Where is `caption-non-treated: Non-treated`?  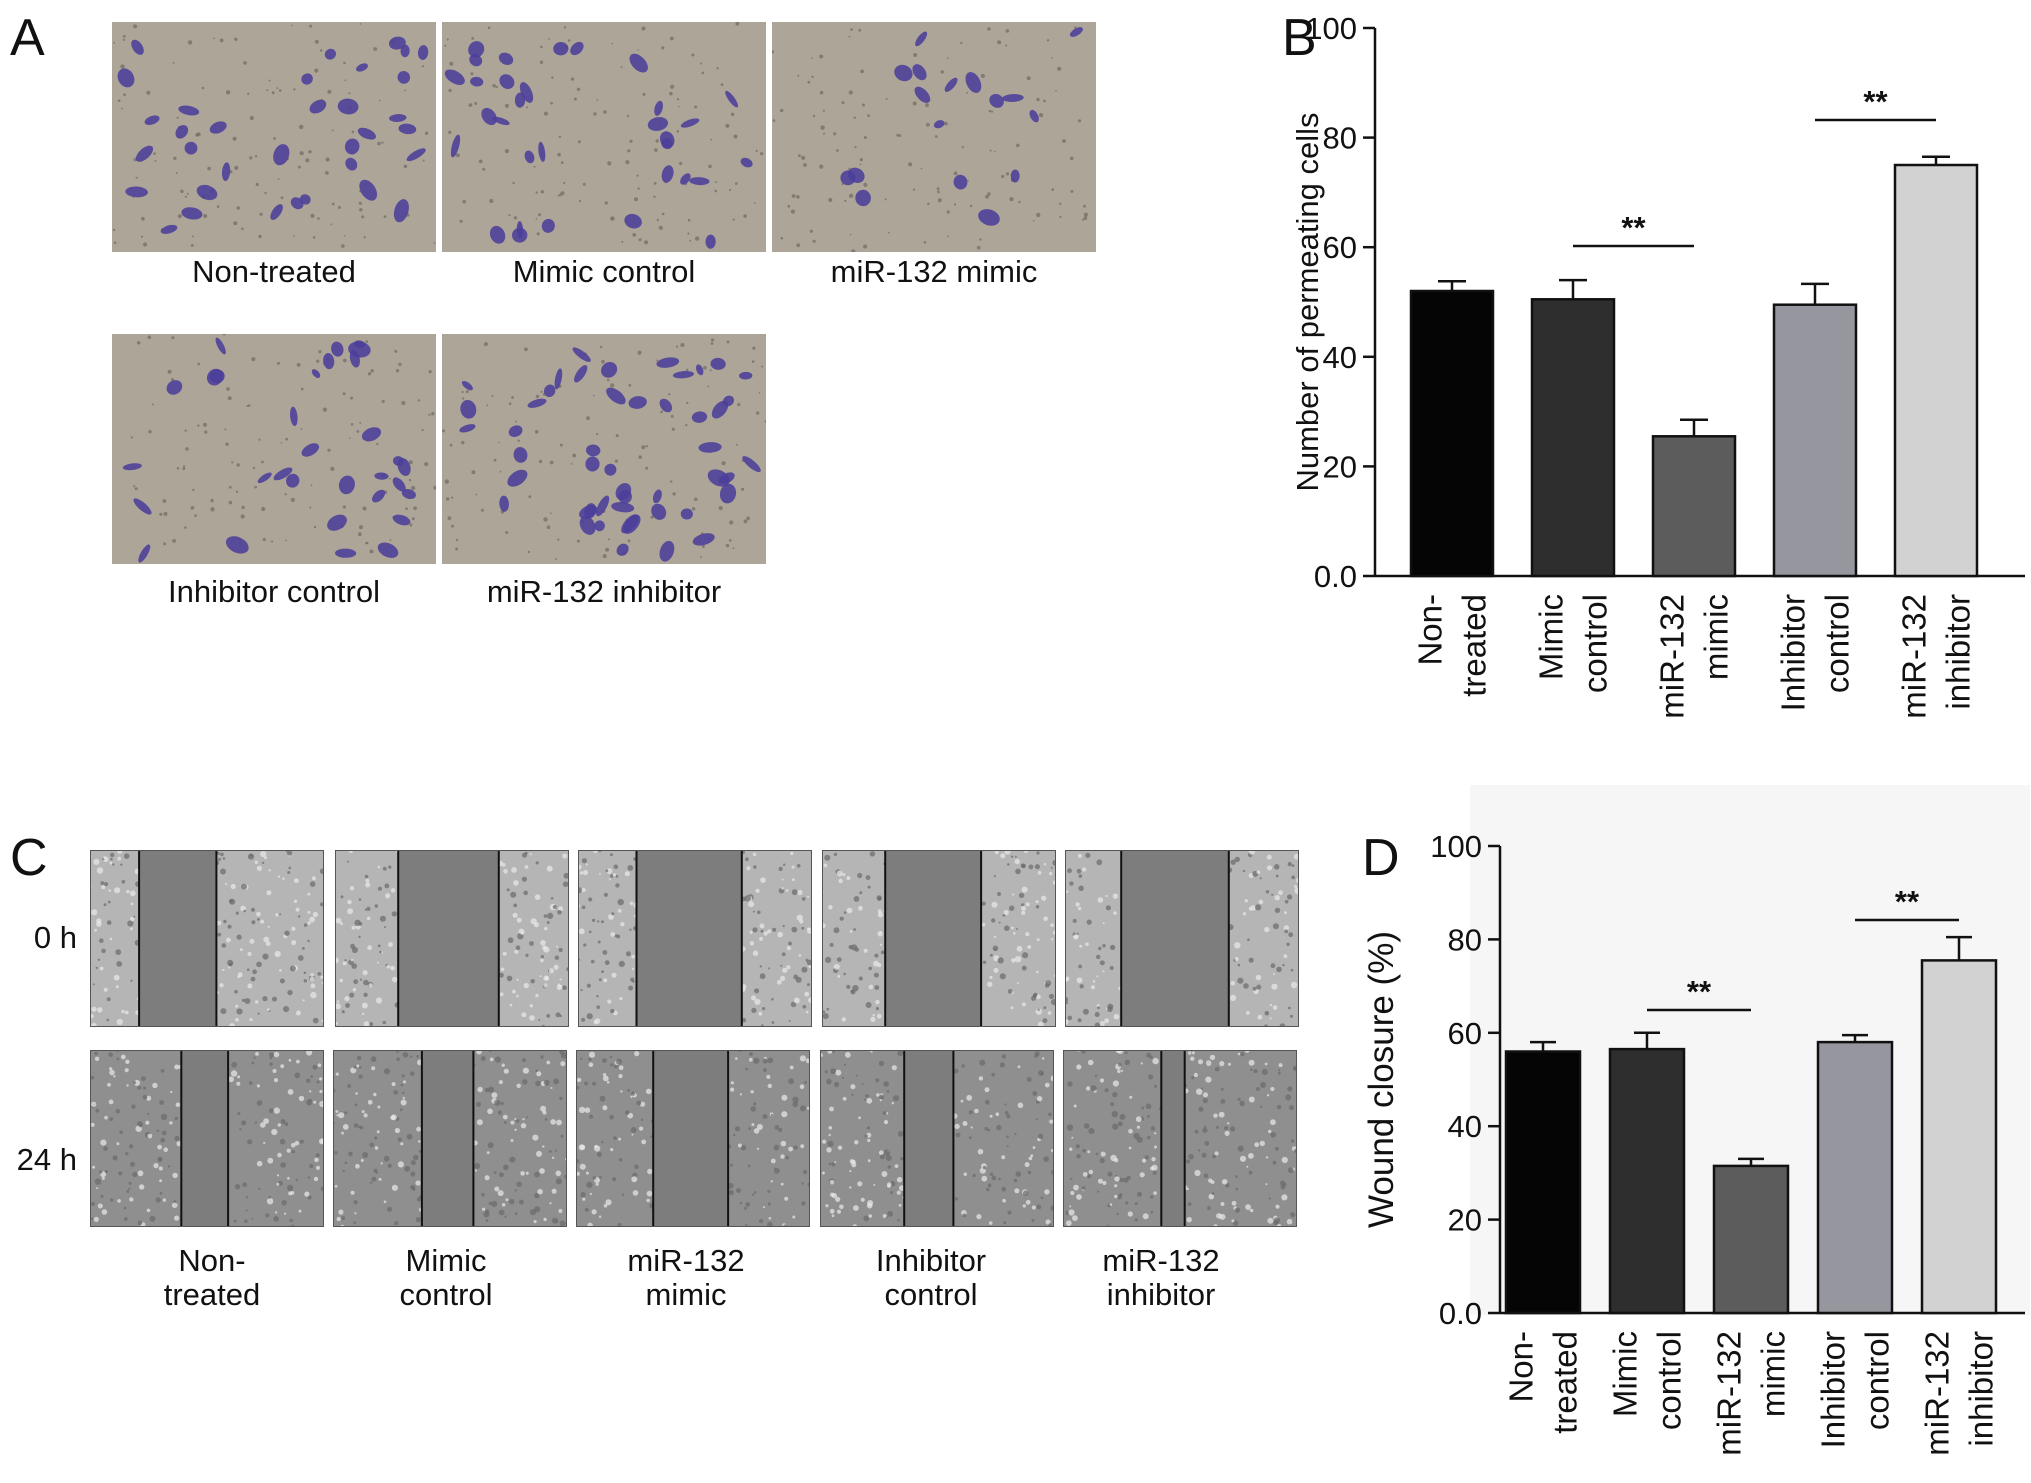 caption-non-treated: Non-treated is located at coordinates (274, 271).